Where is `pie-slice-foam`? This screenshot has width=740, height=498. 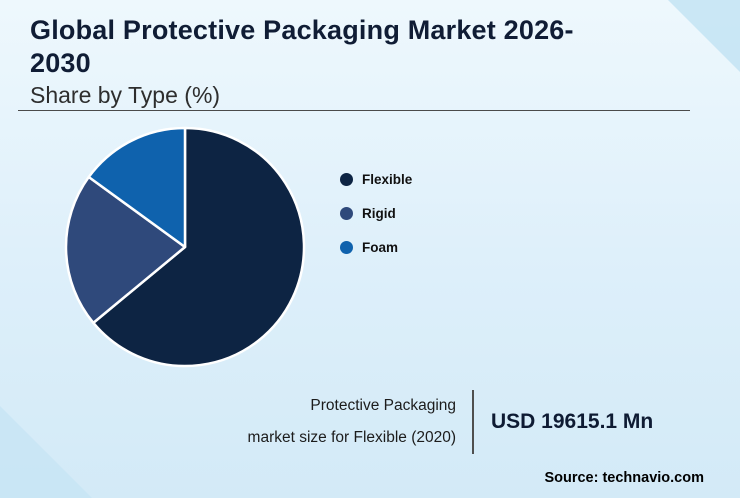
pie-slice-foam is located at coordinates (137, 187).